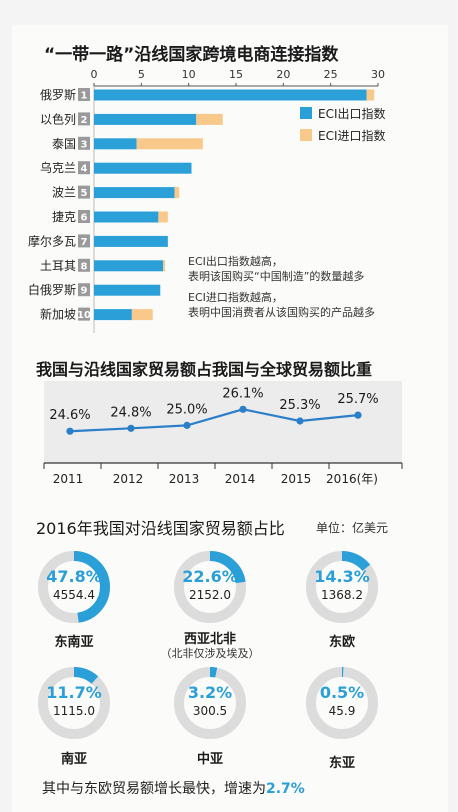 The height and width of the screenshot is (812, 458). I want to click on rank-number-6: 7, so click(84, 242).